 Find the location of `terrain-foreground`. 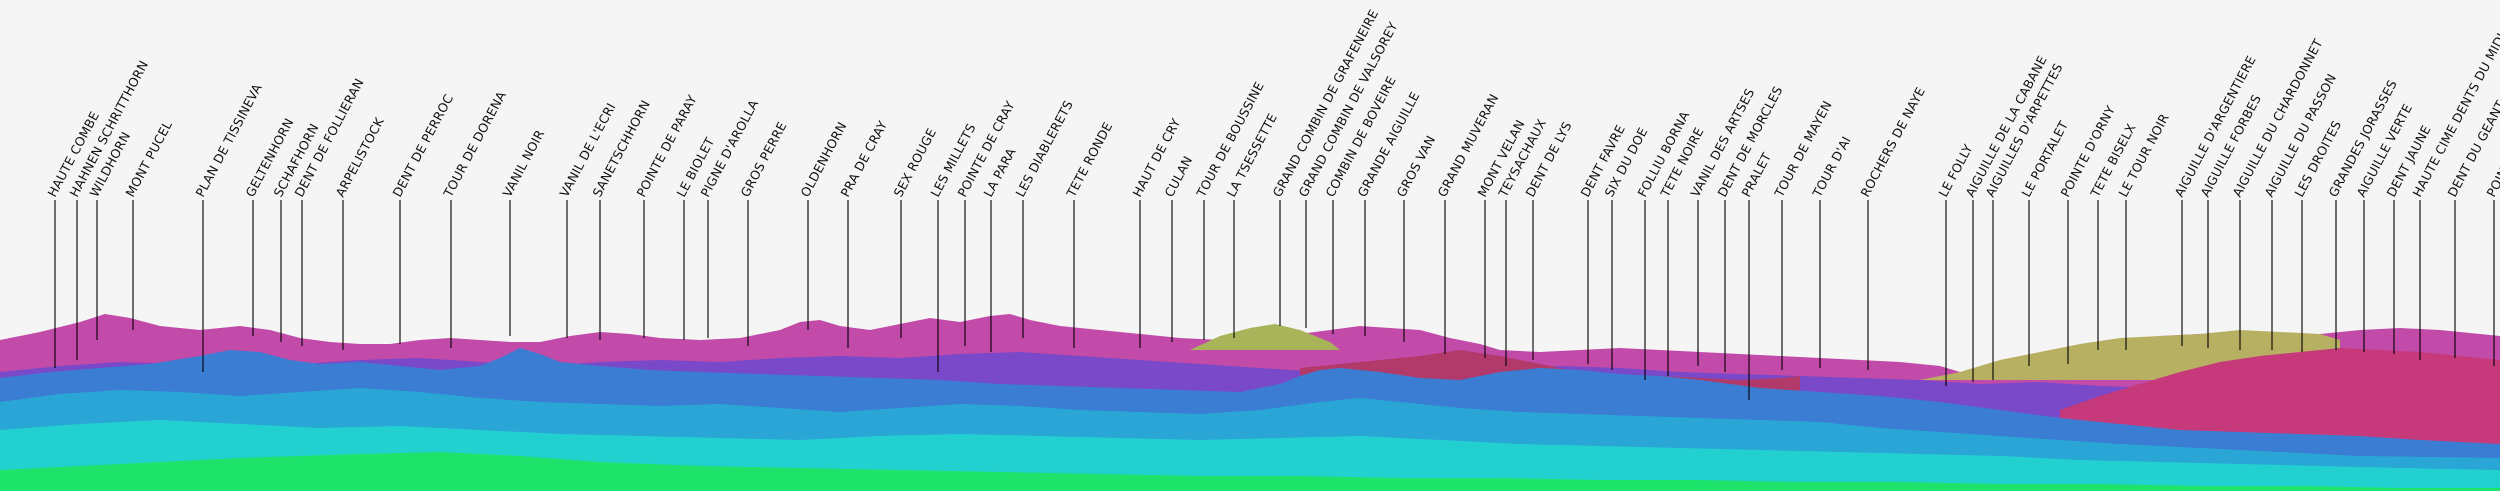

terrain-foreground is located at coordinates (1250, 471).